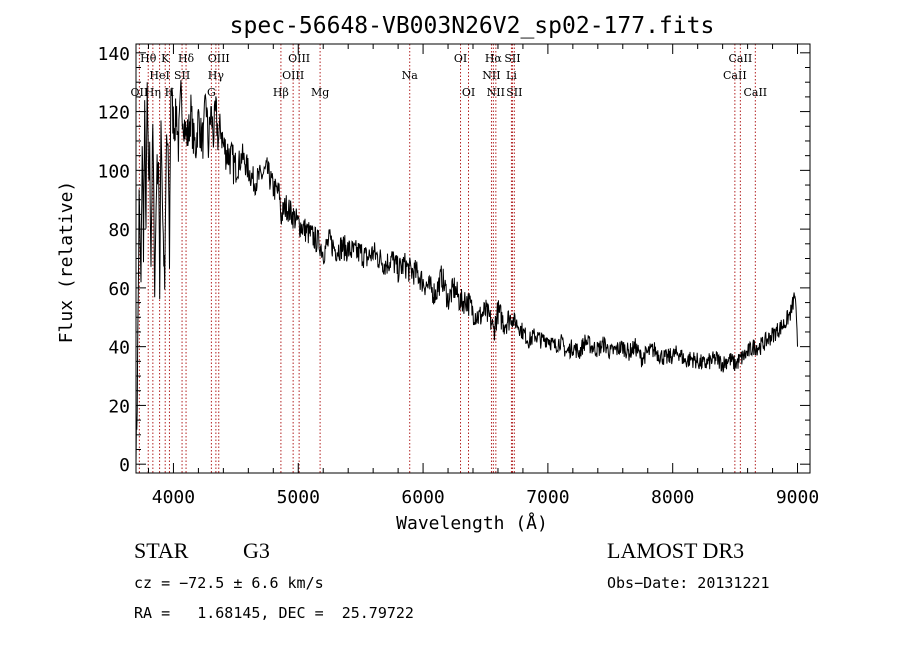 This screenshot has height=649, width=900. What do you see at coordinates (161, 550) in the screenshot?
I see `object-class: STAR` at bounding box center [161, 550].